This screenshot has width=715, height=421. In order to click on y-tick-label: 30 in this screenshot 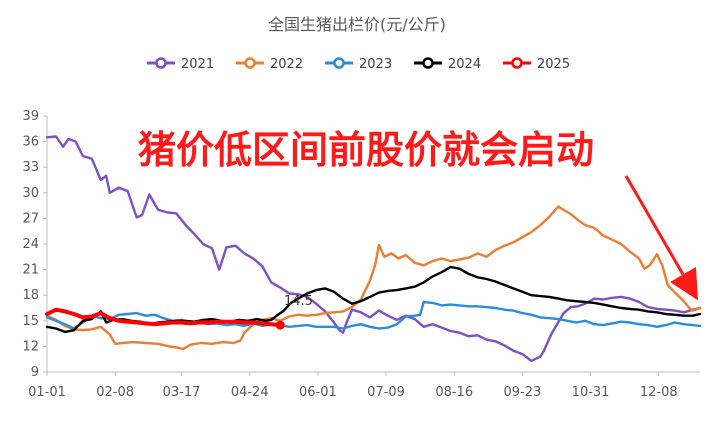, I will do `click(30, 193)`.